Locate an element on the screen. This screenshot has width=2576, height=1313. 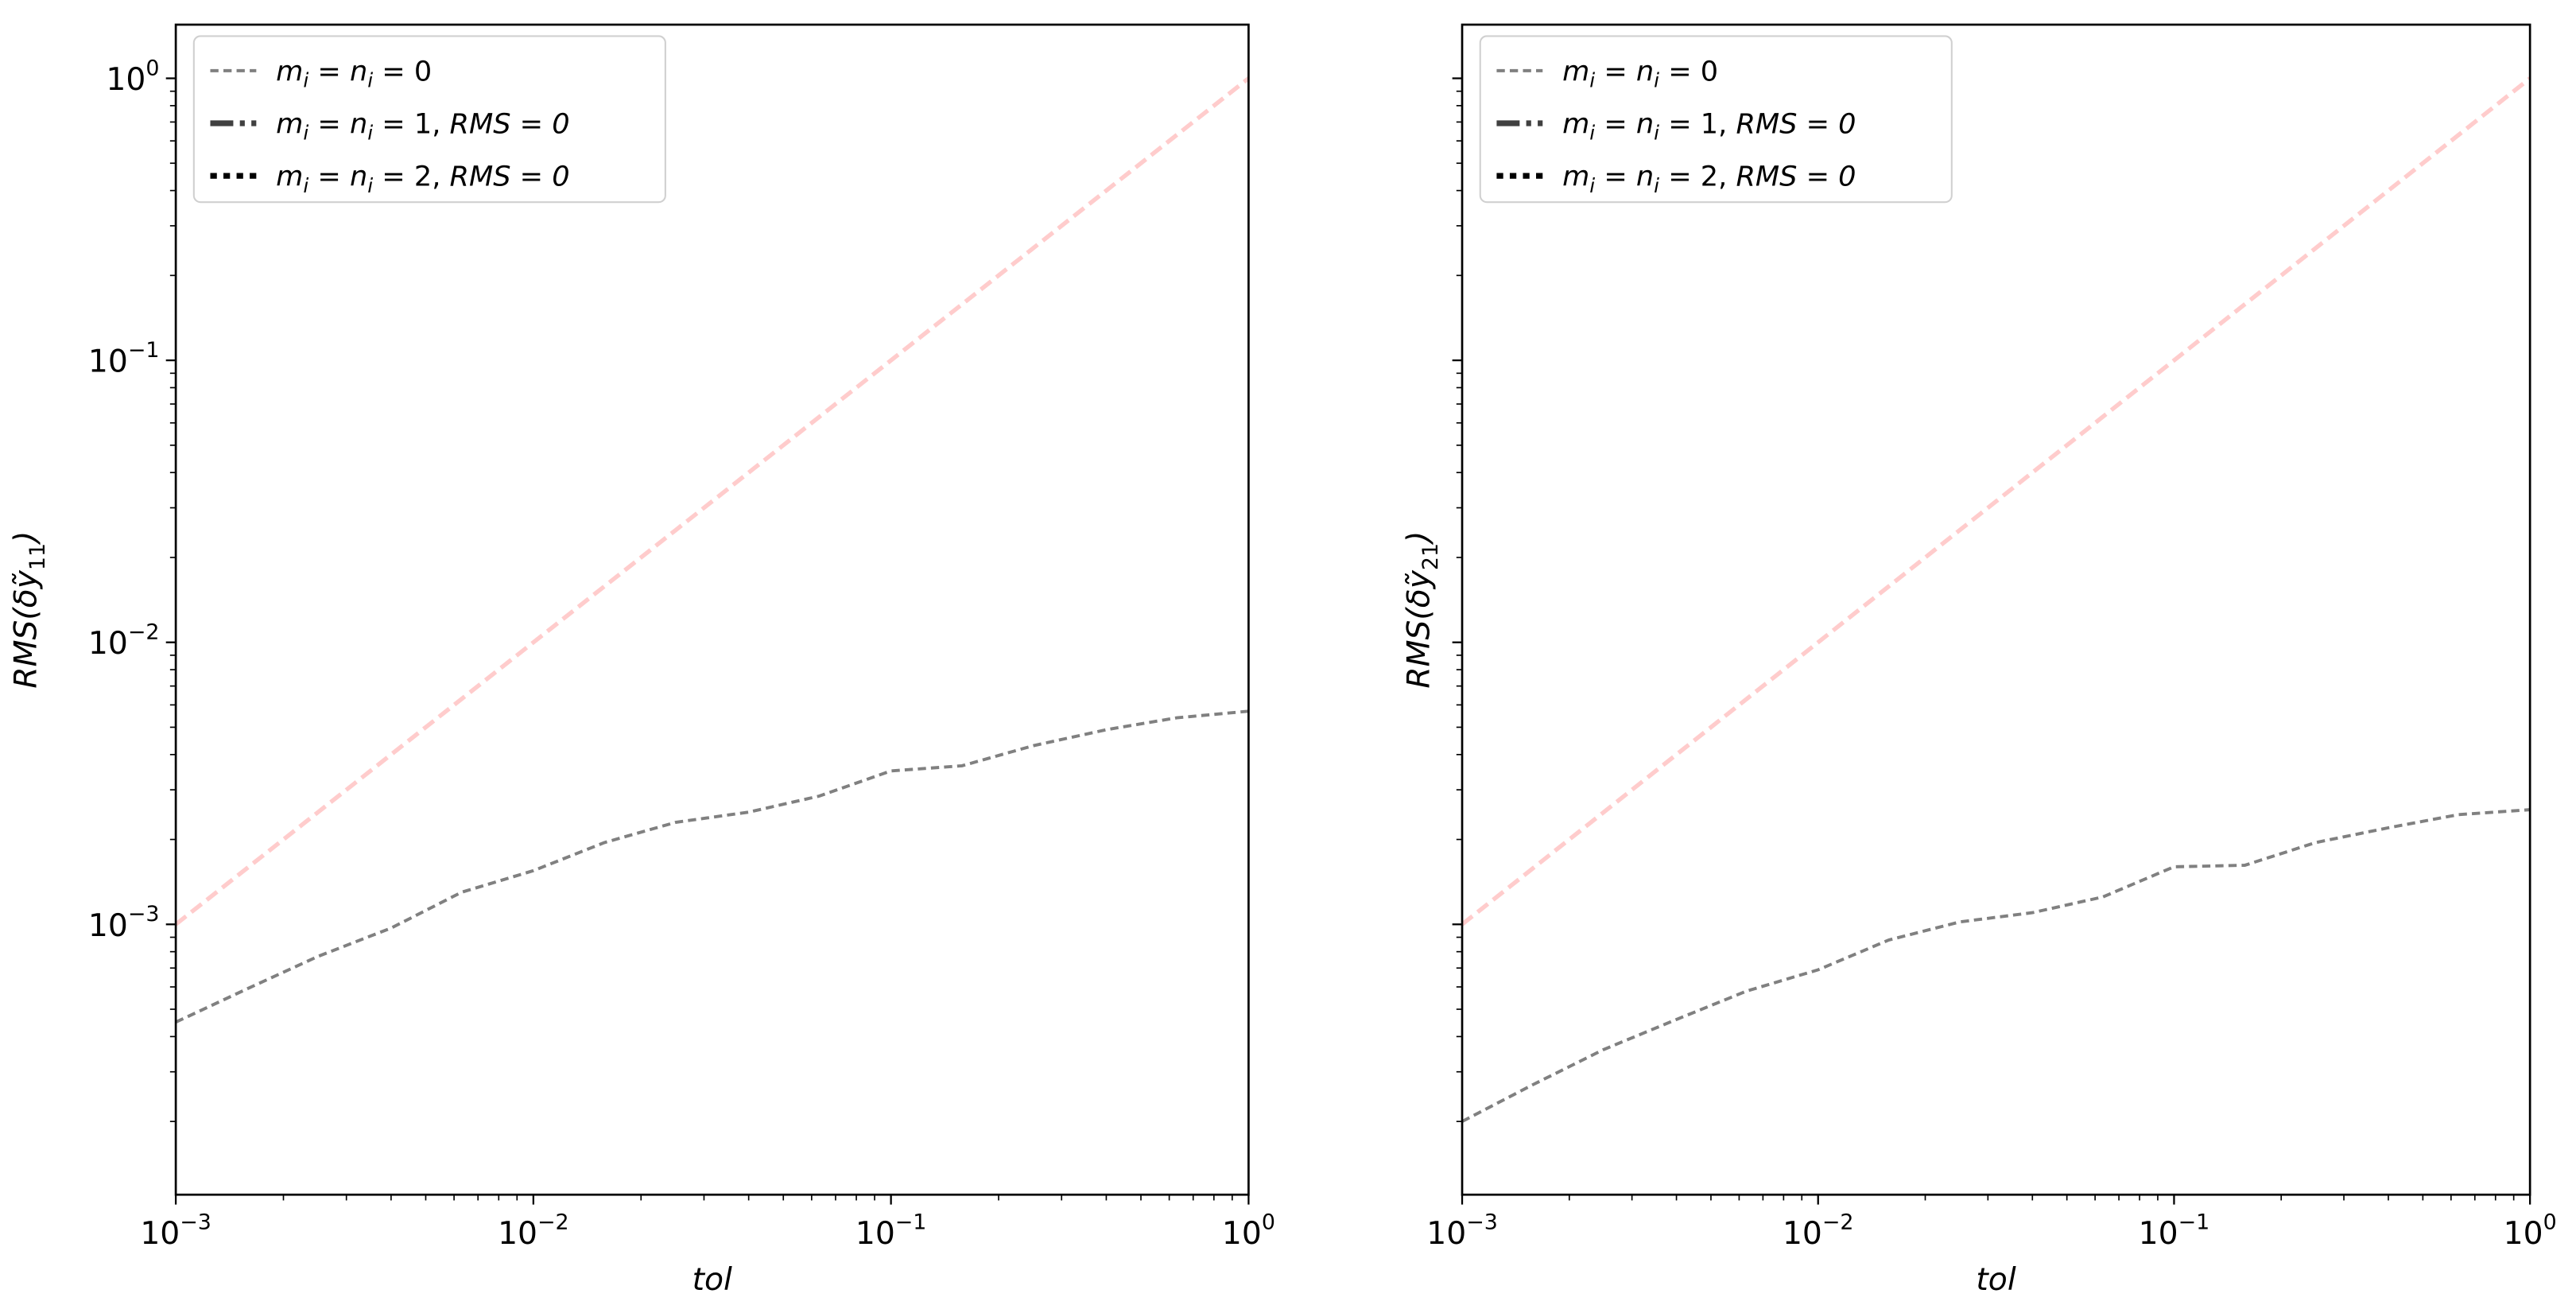
ylabel-subscript: 21 is located at coordinates (1430, 556).